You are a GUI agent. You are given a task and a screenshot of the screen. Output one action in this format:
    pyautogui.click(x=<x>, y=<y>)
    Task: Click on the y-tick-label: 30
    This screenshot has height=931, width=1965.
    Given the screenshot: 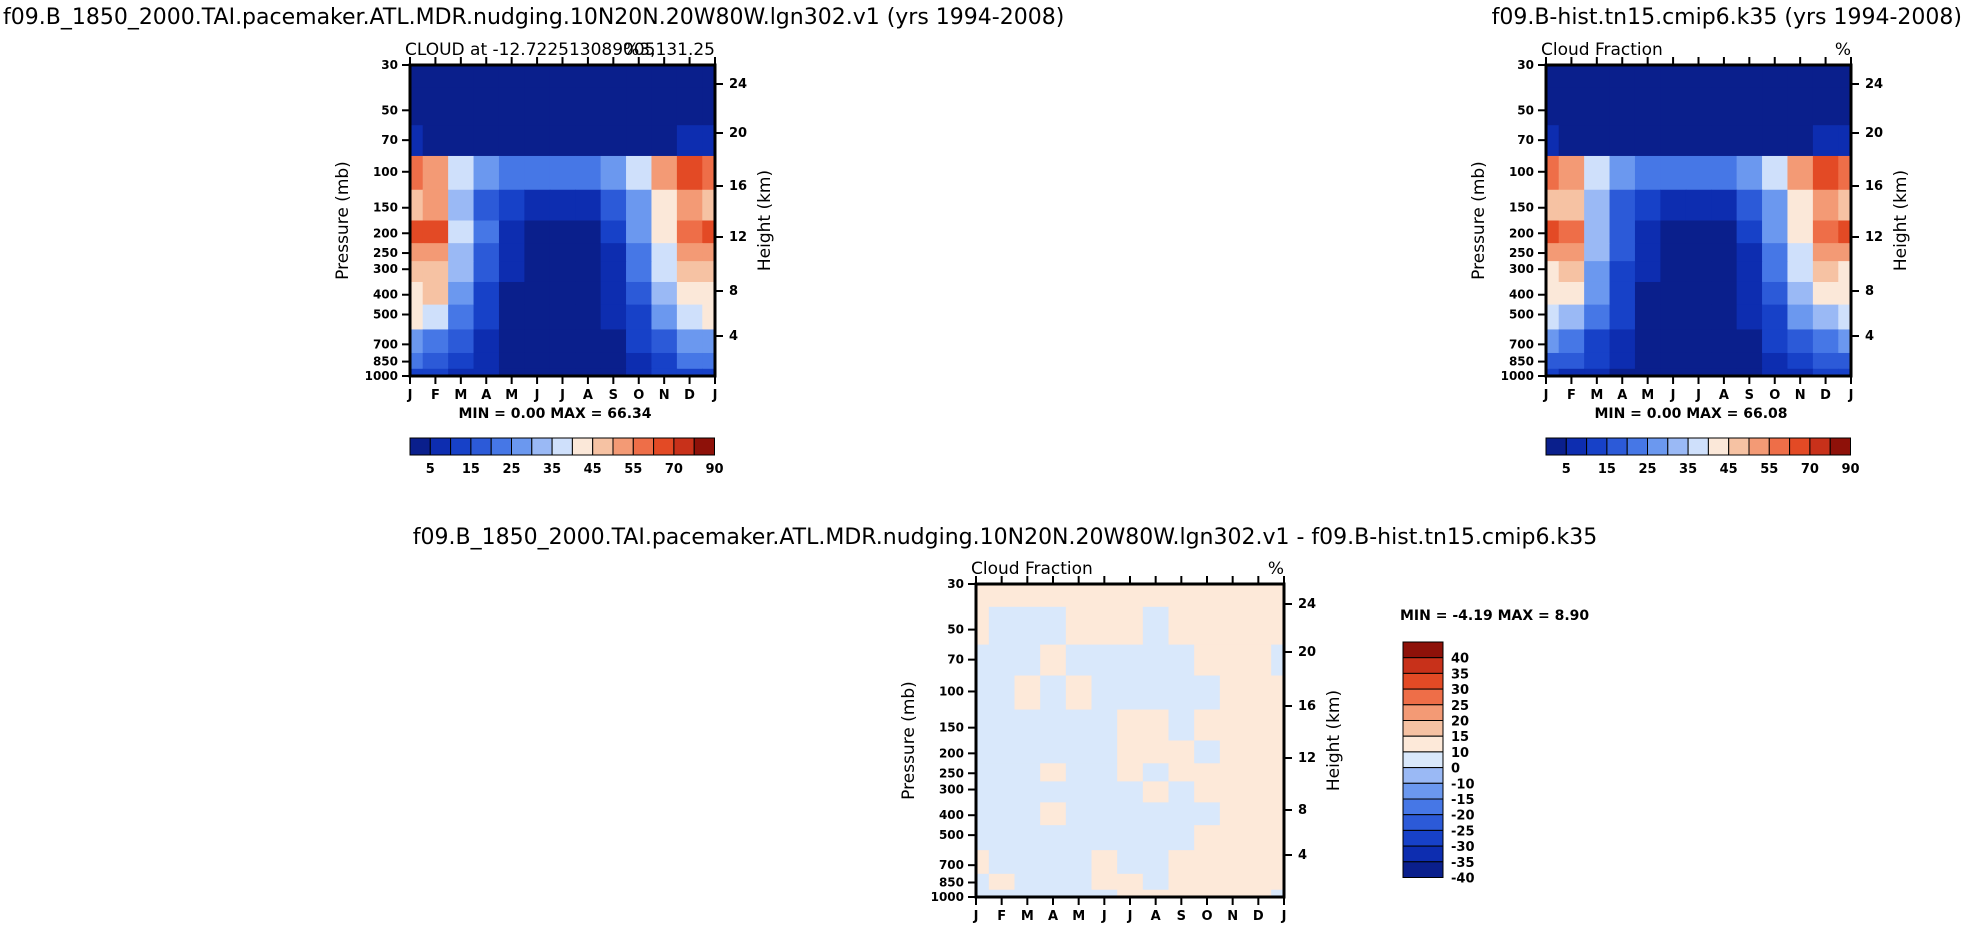 What is the action you would take?
    pyautogui.click(x=955, y=584)
    